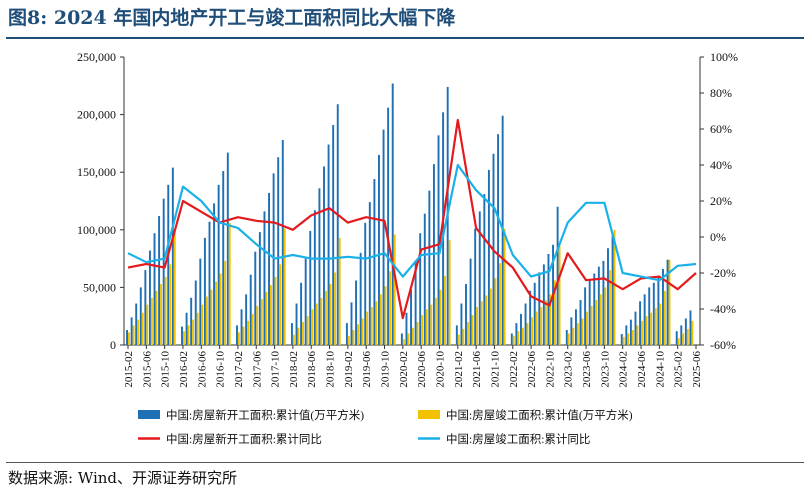  I want to click on x-tick-label: 2019-02, so click(349, 369).